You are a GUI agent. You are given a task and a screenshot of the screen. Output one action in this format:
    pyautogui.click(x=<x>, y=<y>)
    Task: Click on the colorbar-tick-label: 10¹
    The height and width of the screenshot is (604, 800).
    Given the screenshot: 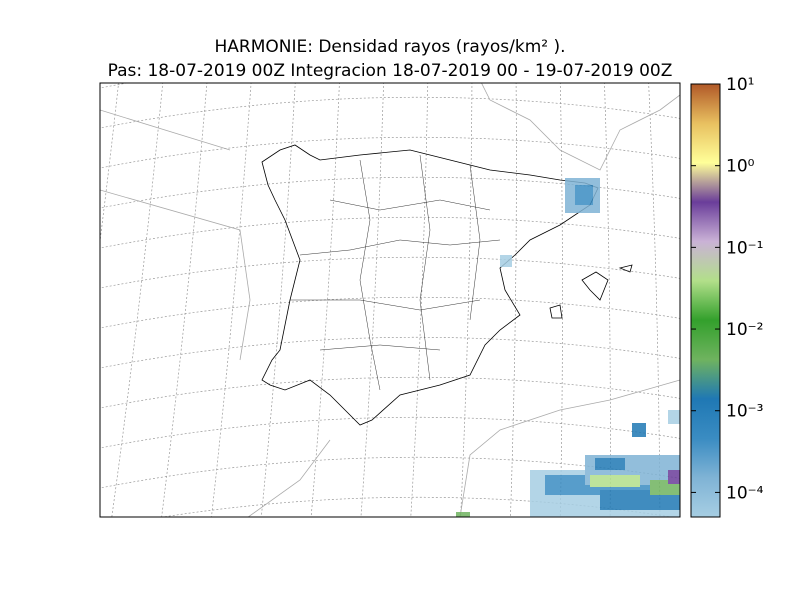 What is the action you would take?
    pyautogui.click(x=740, y=85)
    